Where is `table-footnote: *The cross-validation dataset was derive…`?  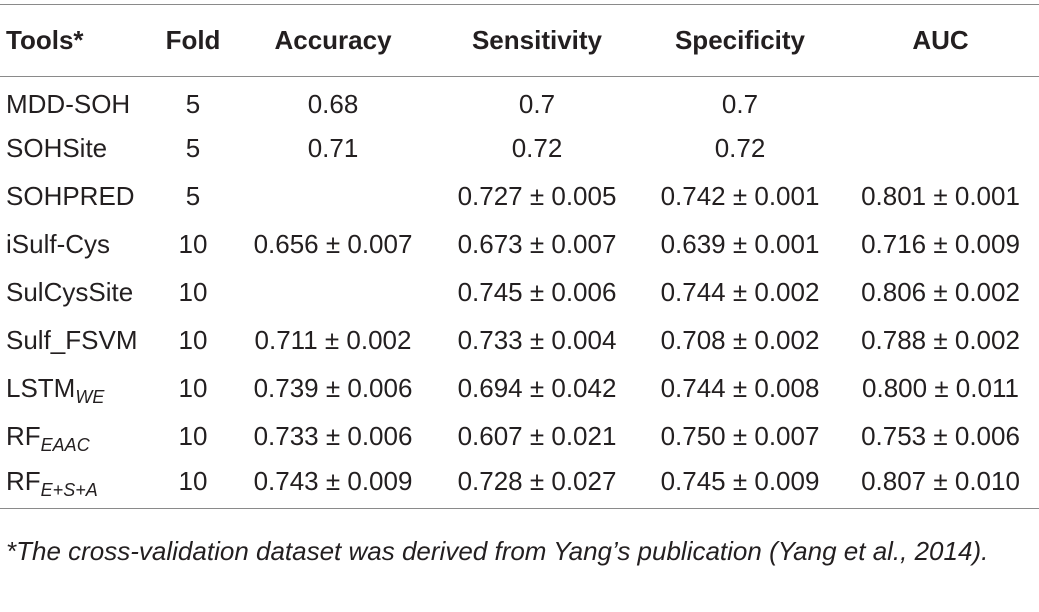
table-footnote: *The cross-validation dataset was derive… is located at coordinates (519, 551).